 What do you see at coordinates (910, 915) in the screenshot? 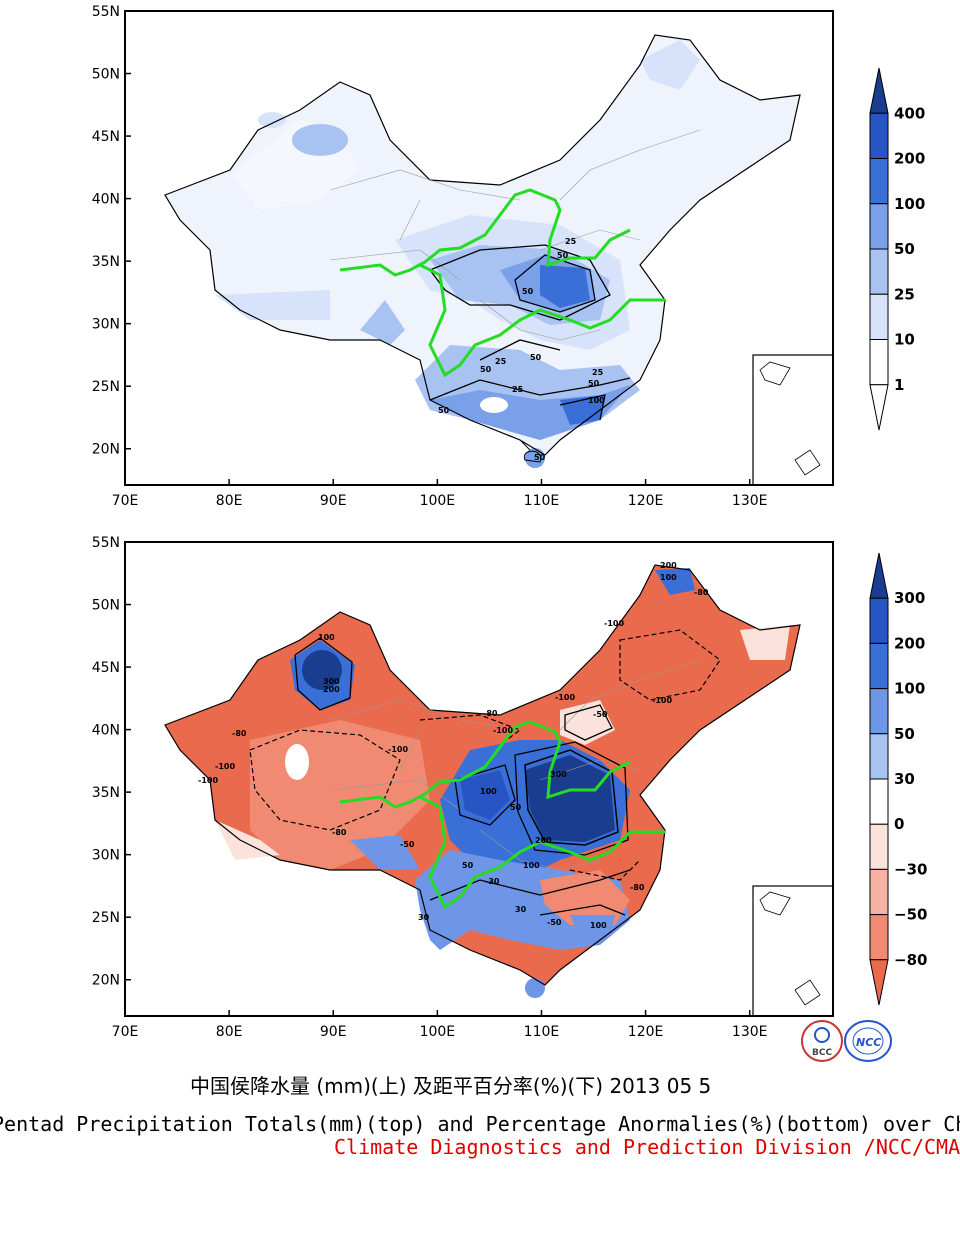
I see `colorbar-label: −50` at bounding box center [910, 915].